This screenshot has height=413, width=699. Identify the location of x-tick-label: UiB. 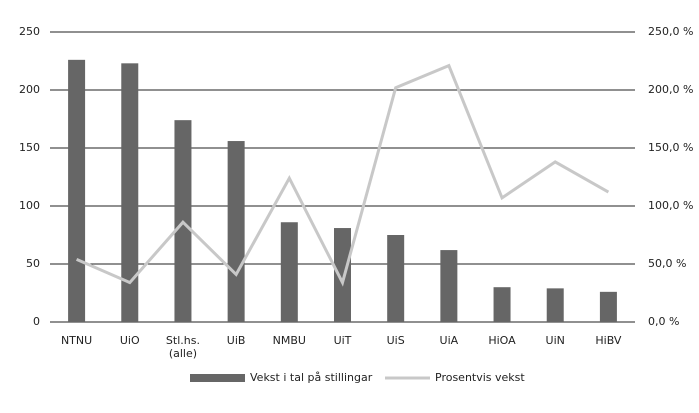
(236, 340).